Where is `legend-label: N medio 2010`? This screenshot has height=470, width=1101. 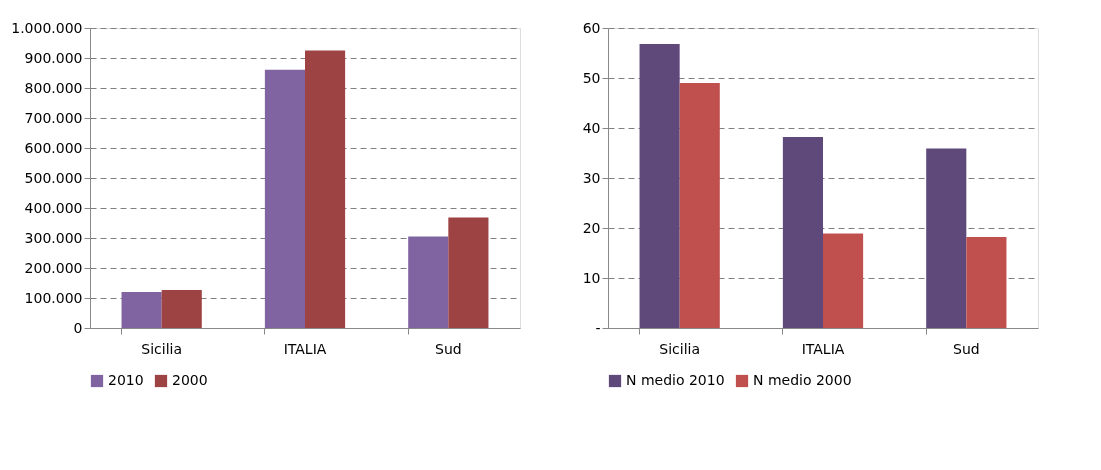
legend-label: N medio 2010 is located at coordinates (675, 380).